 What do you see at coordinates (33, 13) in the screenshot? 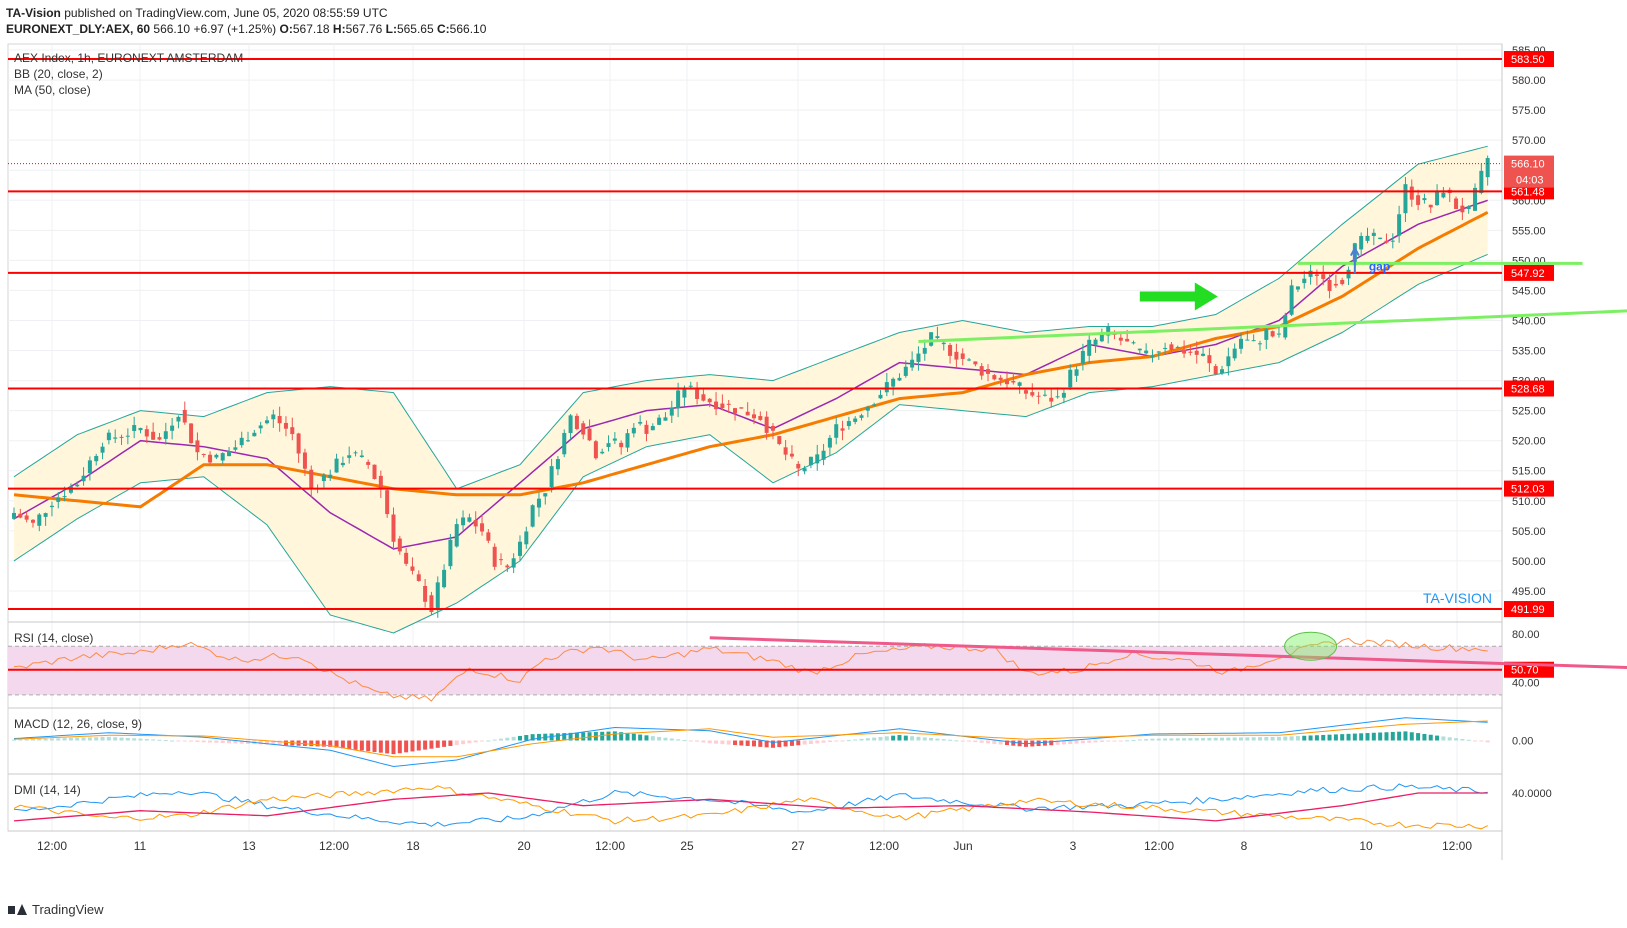
I see `author-name: TA-Vision` at bounding box center [33, 13].